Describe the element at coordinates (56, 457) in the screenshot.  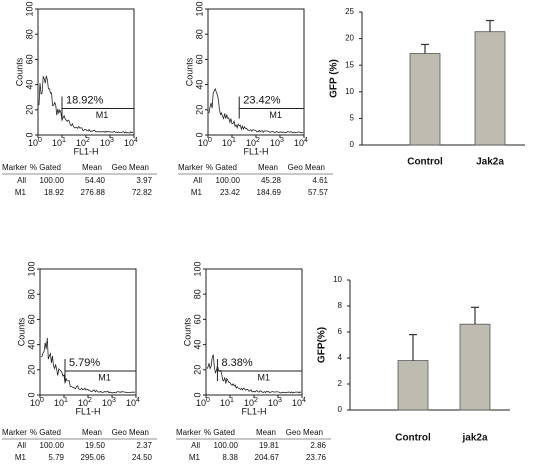
I see `table-cell: 5.79` at that location.